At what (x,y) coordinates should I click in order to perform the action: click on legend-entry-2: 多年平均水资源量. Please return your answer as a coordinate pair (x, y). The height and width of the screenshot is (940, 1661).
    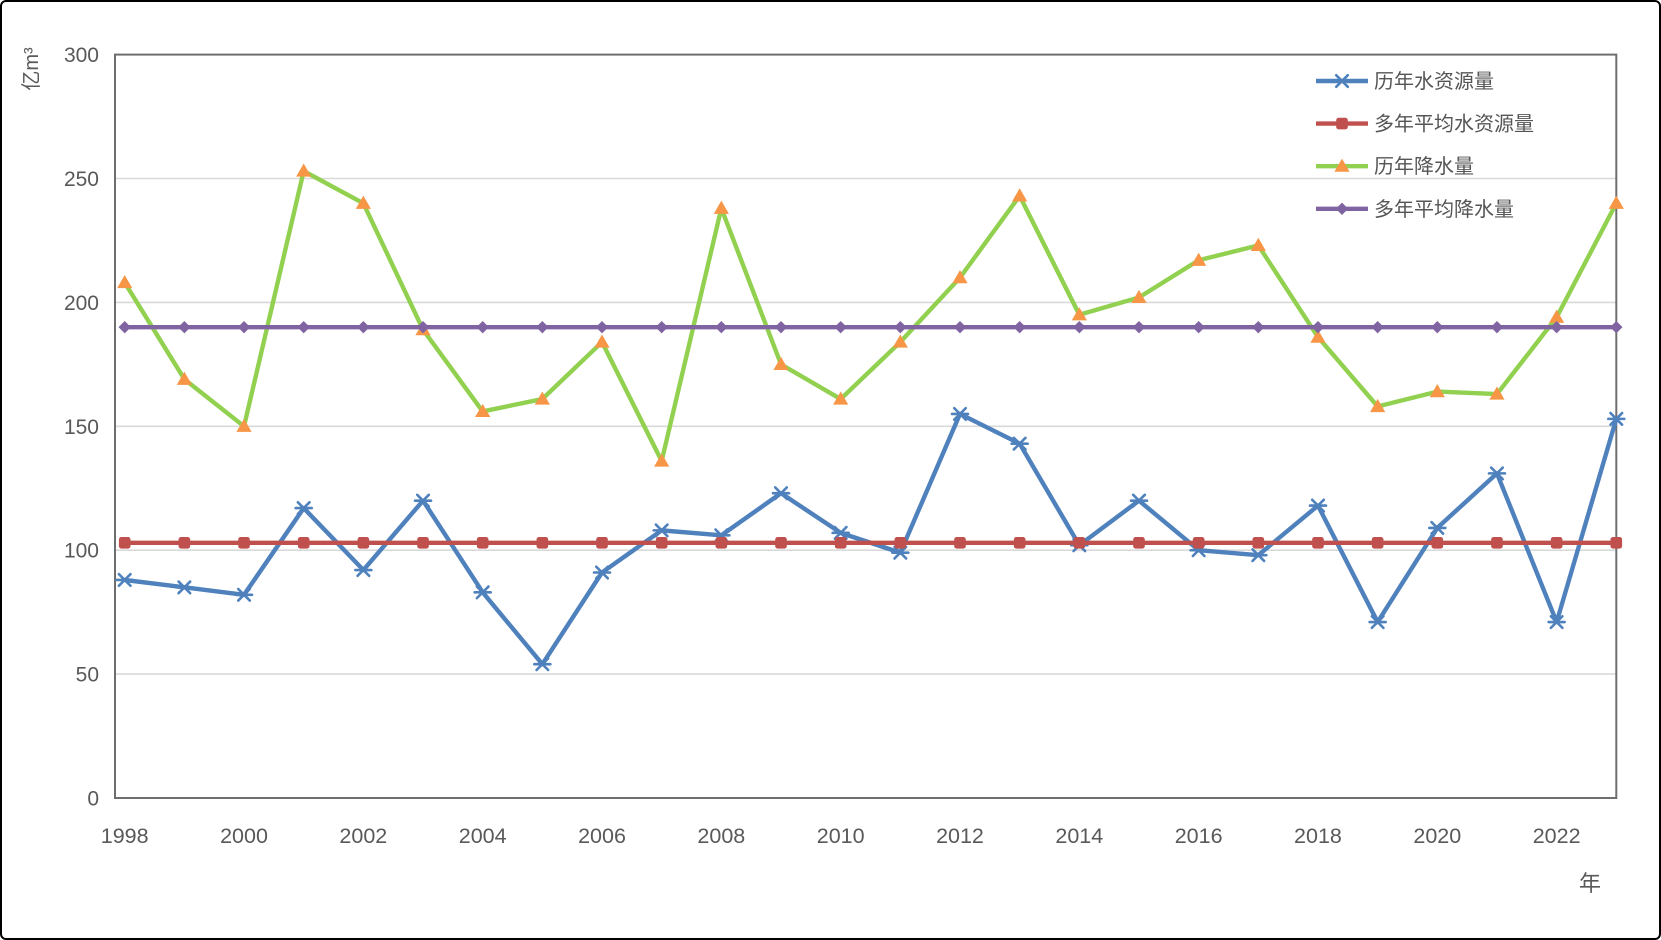
    Looking at the image, I should click on (1425, 124).